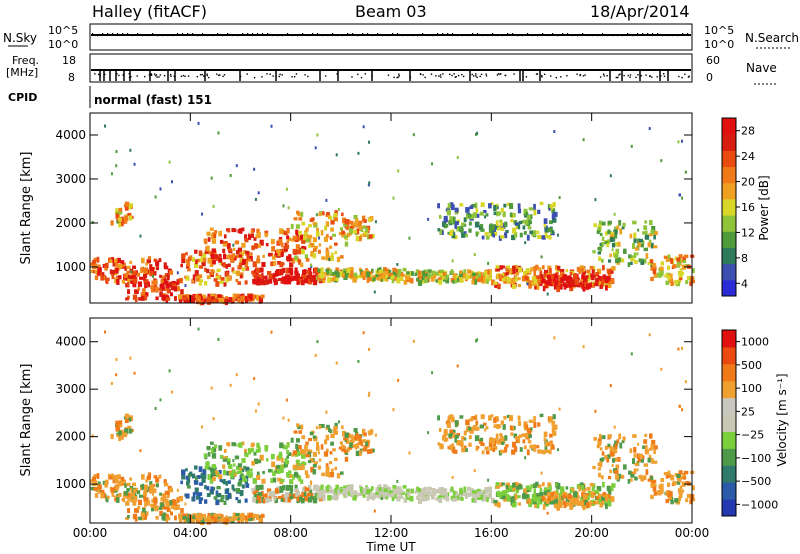 This screenshot has width=800, height=554. Describe the element at coordinates (764, 207) in the screenshot. I see `power-colorbar-label: Power [dB]` at that location.